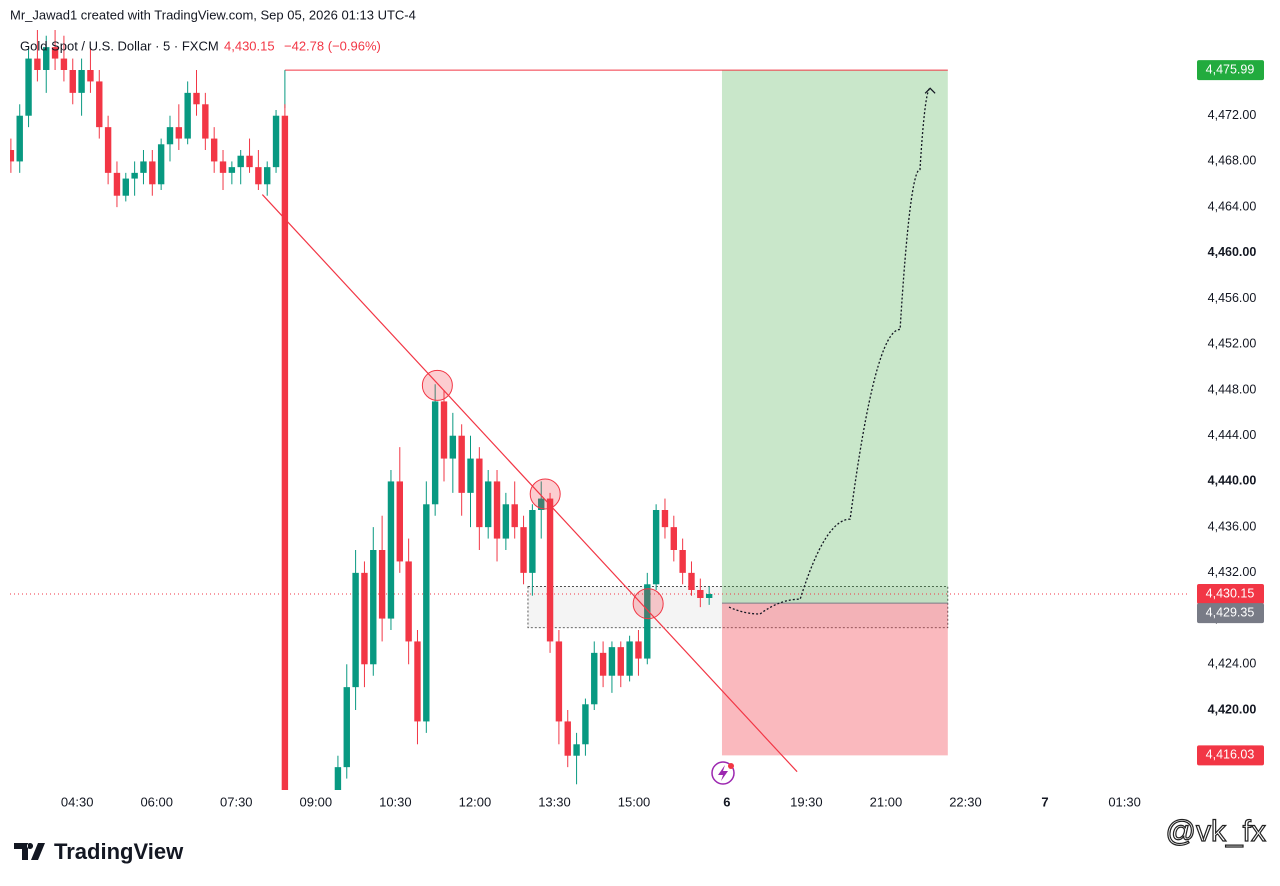  Describe the element at coordinates (316, 801) in the screenshot. I see `x-tick-label: 09:00` at that location.